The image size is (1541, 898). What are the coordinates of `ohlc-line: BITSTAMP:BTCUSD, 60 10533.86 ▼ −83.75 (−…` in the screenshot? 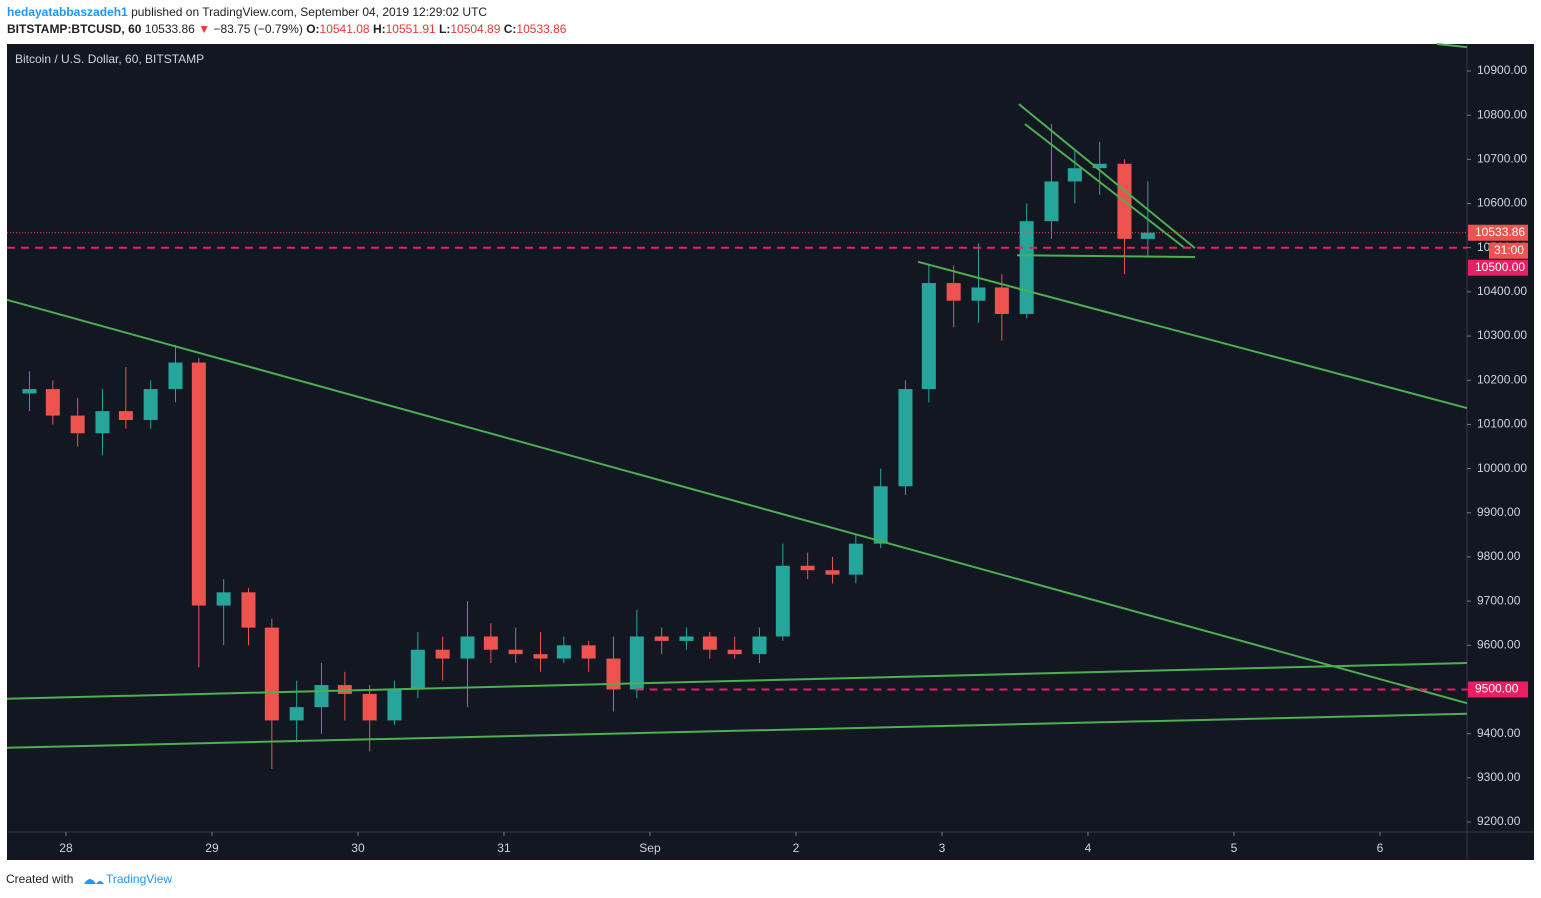 It's located at (286, 29).